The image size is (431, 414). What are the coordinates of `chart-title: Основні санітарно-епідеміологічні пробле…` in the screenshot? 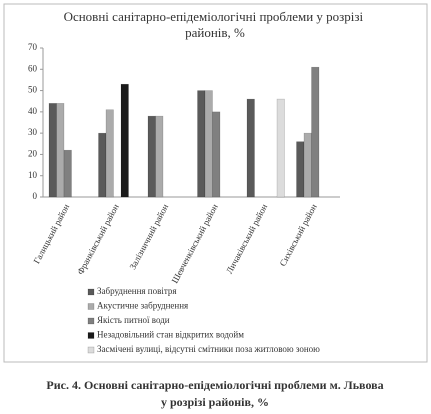 It's located at (215, 24).